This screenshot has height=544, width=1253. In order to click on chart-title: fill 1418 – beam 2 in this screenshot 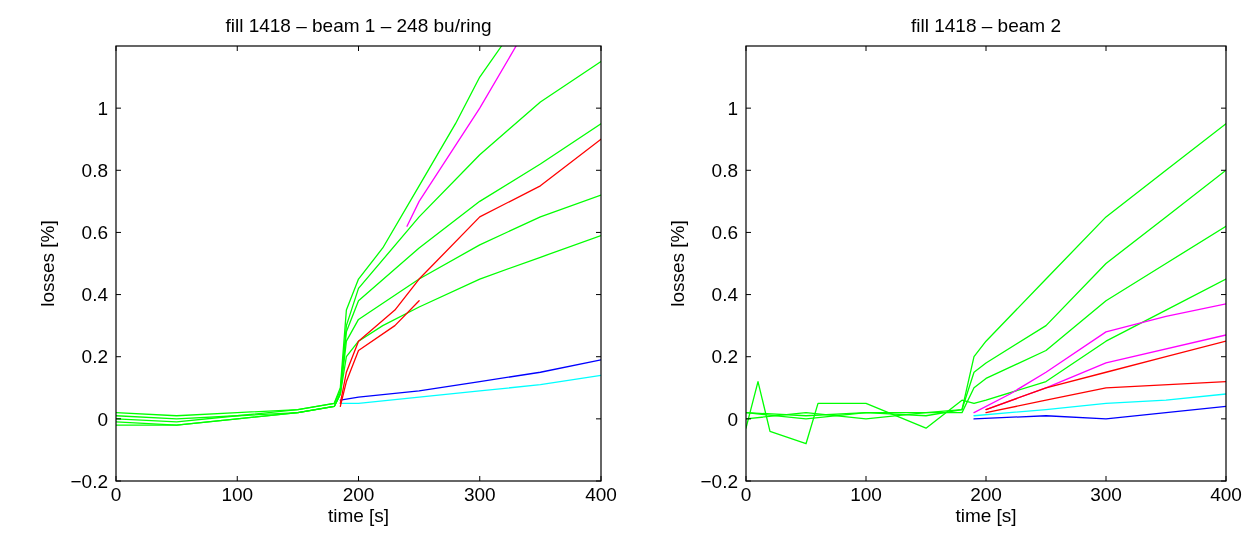, I will do `click(986, 25)`.